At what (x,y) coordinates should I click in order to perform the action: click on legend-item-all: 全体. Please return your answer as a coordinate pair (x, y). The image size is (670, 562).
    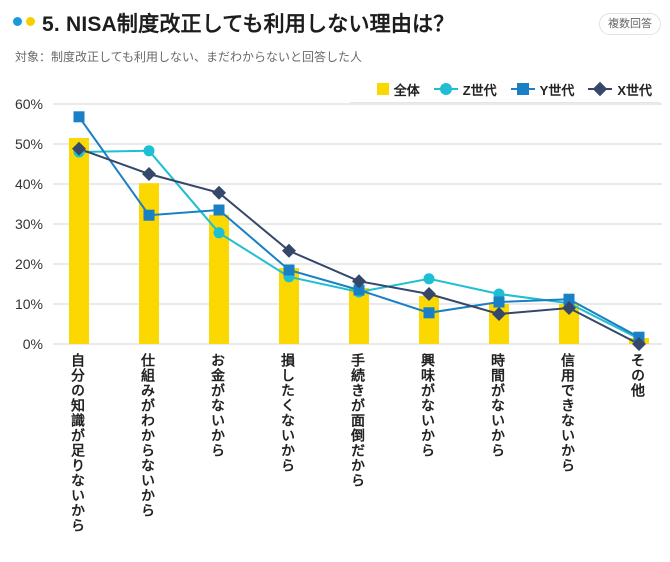
    Looking at the image, I should click on (398, 89).